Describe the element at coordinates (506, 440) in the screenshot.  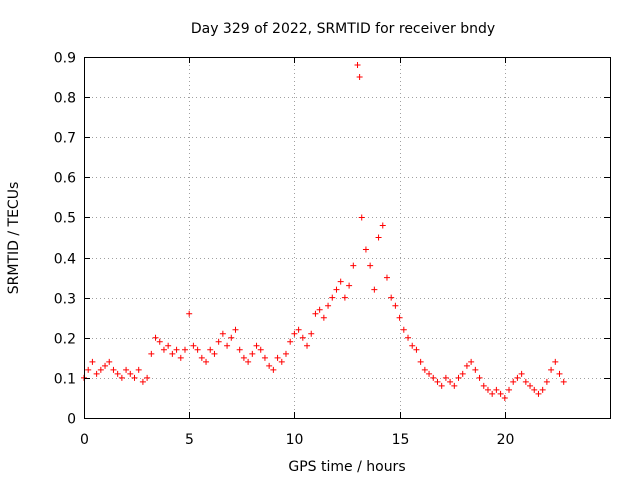
I see `x-tick-label: 20` at that location.